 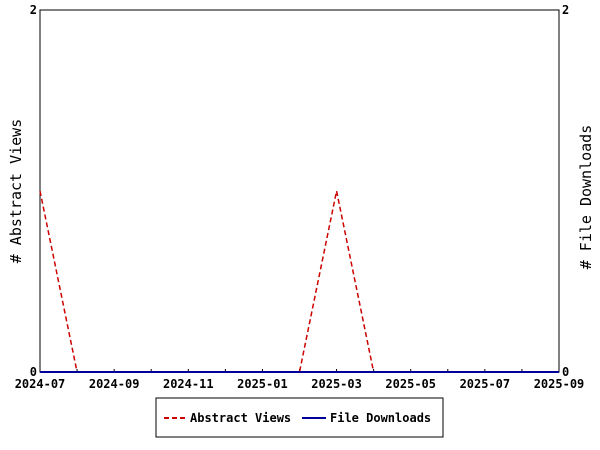 I want to click on y-axis-left-title: # Abstract Views, so click(x=16, y=191).